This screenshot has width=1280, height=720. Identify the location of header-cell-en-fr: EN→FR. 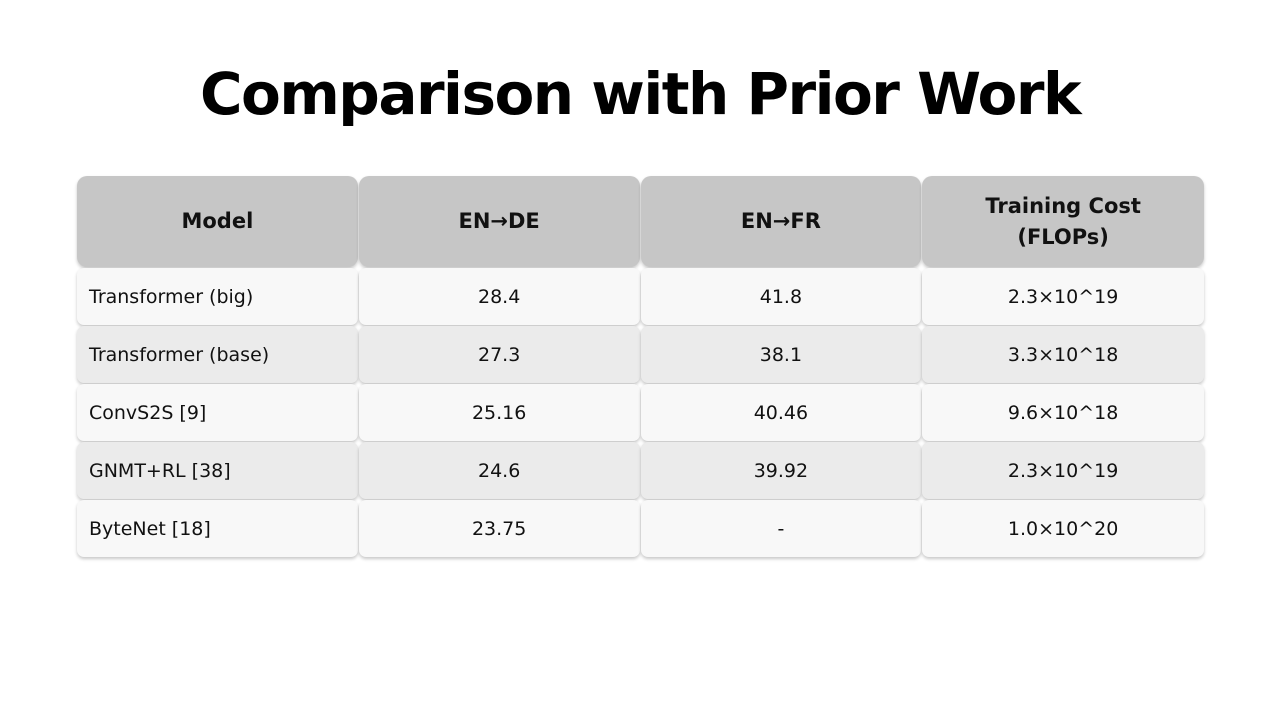
(781, 221).